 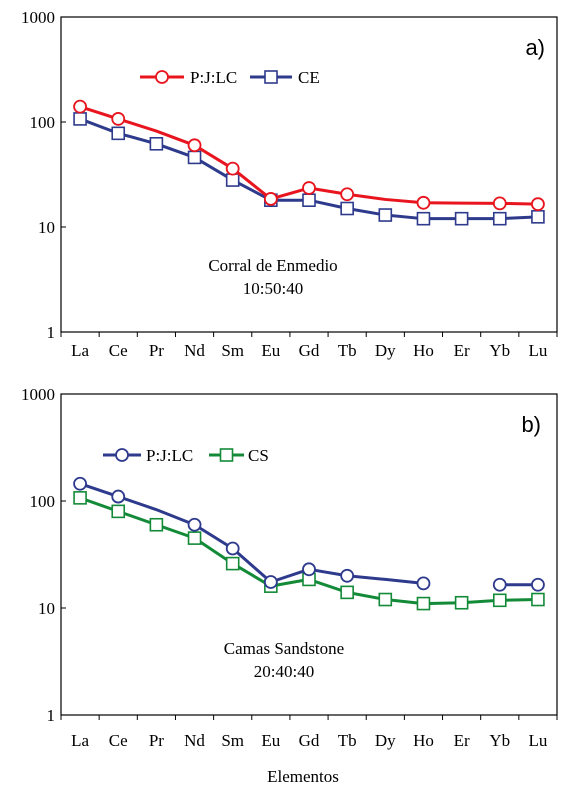 I want to click on data-point-ce-pr, so click(x=156, y=143).